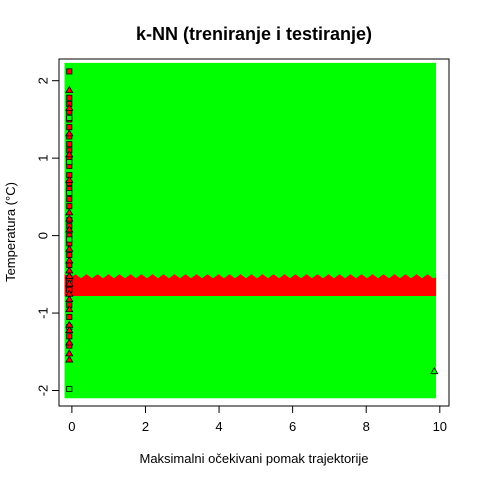 Image resolution: width=480 pixels, height=480 pixels. Describe the element at coordinates (43, 313) in the screenshot. I see `y-tick-label: -1` at that location.